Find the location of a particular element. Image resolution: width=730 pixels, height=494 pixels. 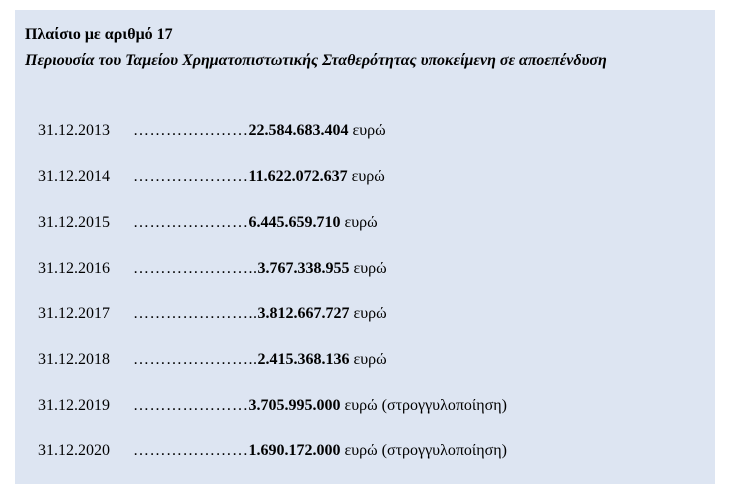

list-item: 31.12.2017 ………………….. 3.812.667.727 ευρώ is located at coordinates (212, 317).